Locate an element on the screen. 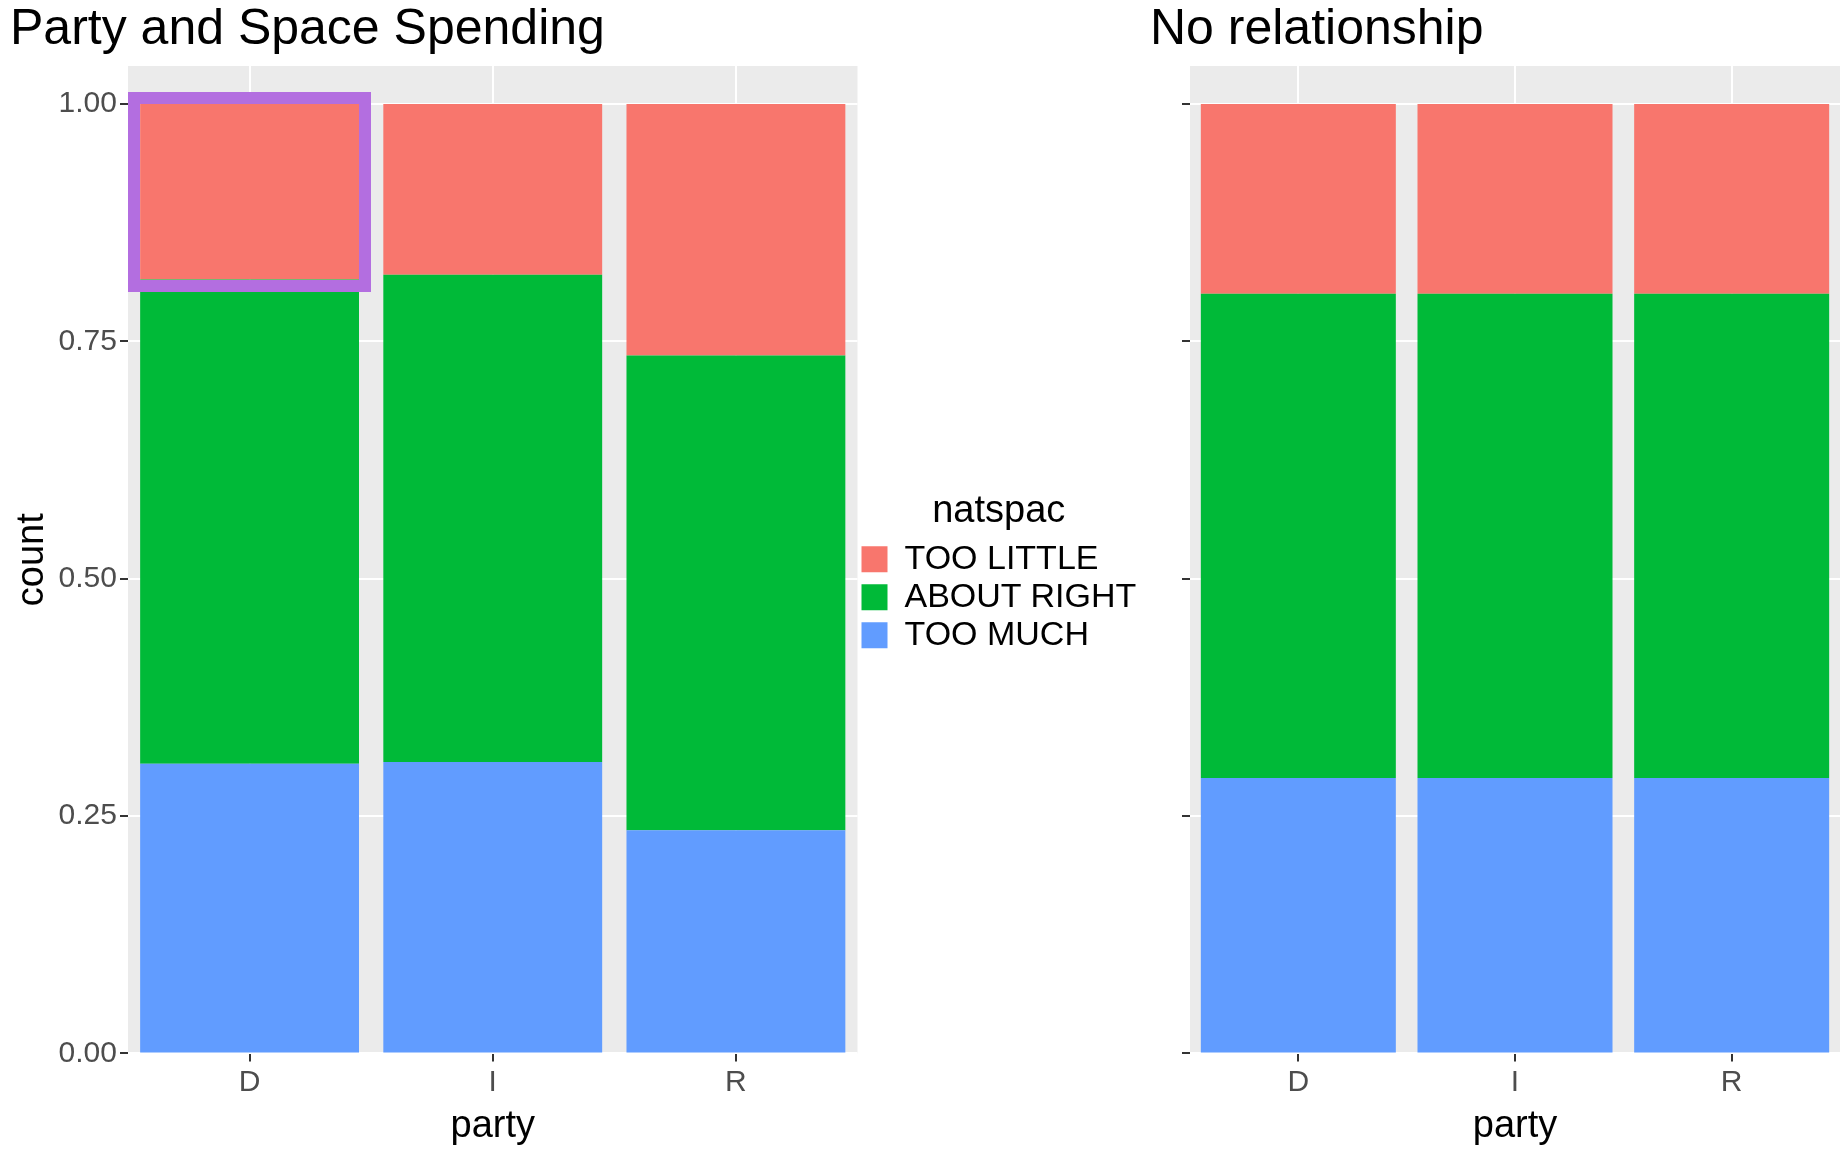 The image size is (1842, 1149). y-tick-label: 0.75 is located at coordinates (87, 339).